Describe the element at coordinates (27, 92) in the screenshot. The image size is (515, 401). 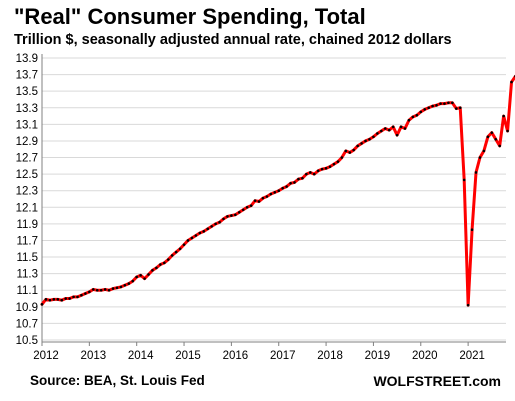
I see `y-tick-label-15: 13.5` at that location.